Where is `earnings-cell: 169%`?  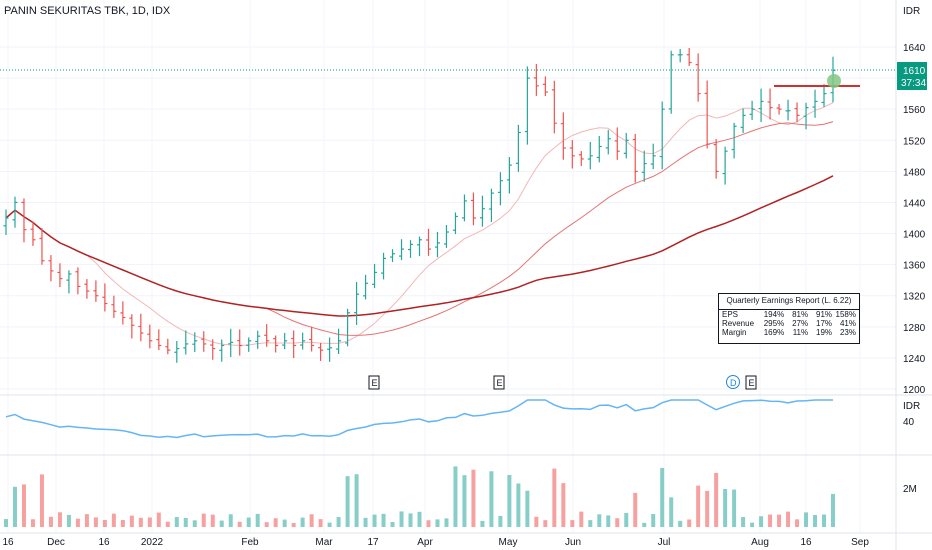
earnings-cell: 169% is located at coordinates (774, 332).